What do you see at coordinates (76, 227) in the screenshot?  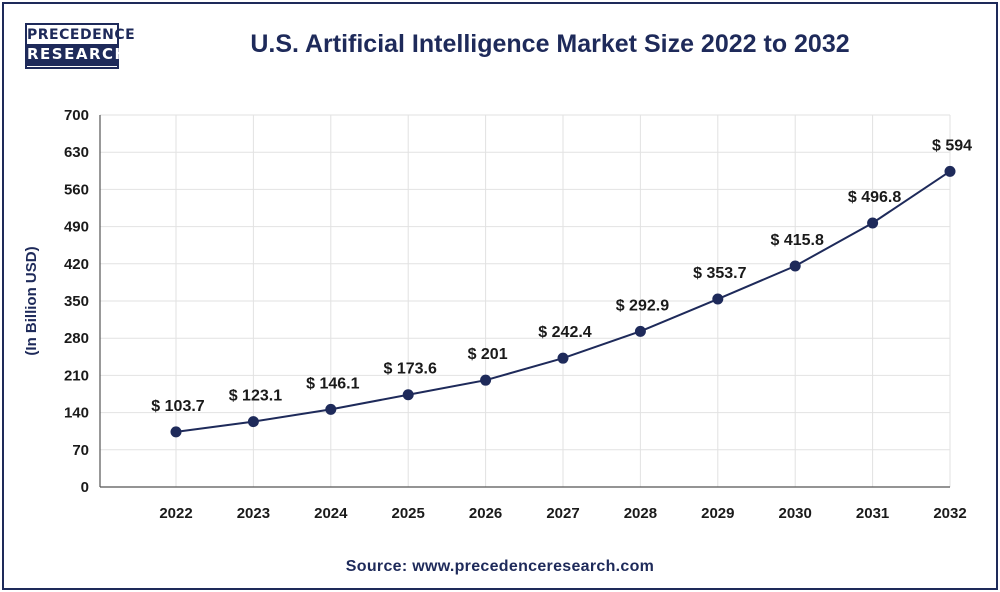 I see `y-tick-label: 490` at bounding box center [76, 227].